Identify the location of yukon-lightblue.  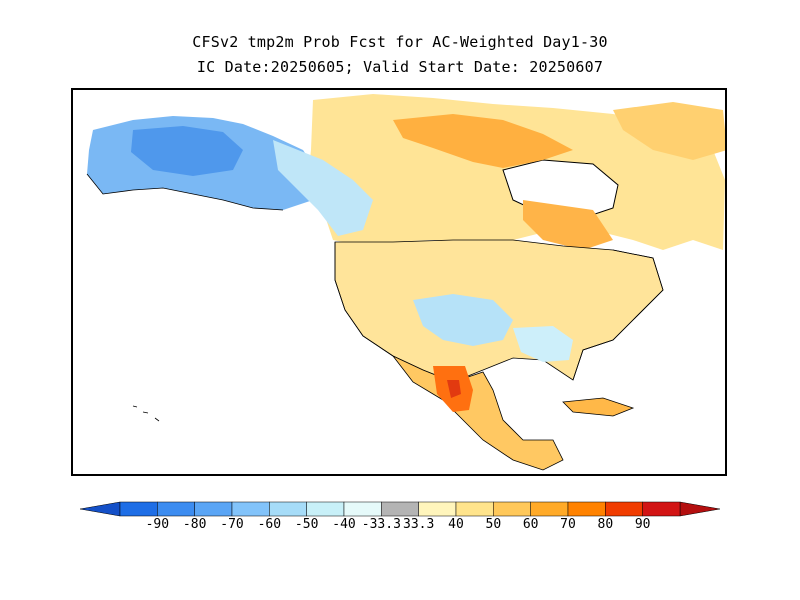
(323, 188).